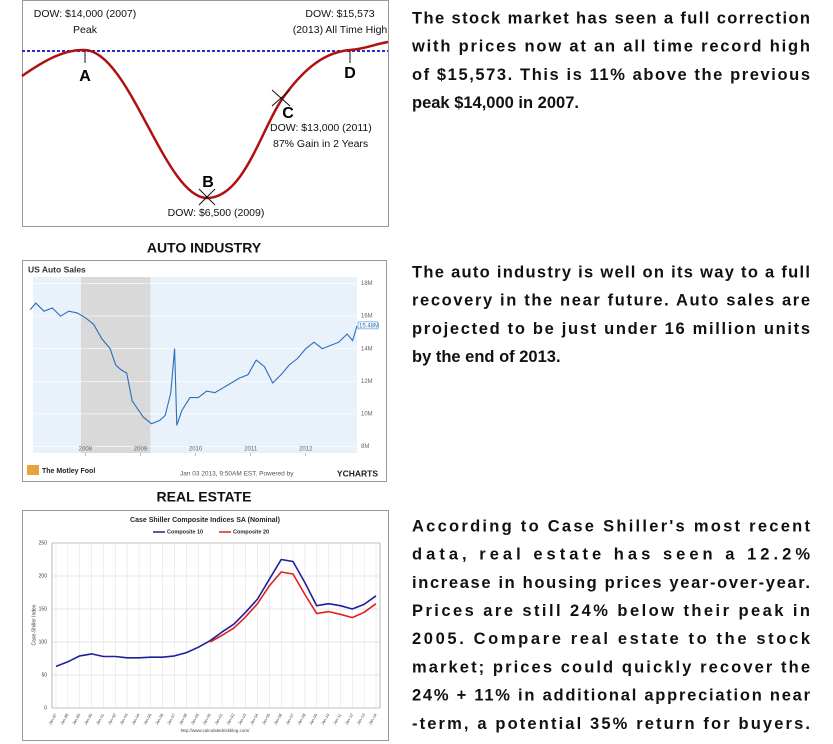 The width and height of the screenshot is (833, 744). Describe the element at coordinates (85, 14) in the screenshot. I see `annotation: DOW: $14,000 (2007)` at that location.